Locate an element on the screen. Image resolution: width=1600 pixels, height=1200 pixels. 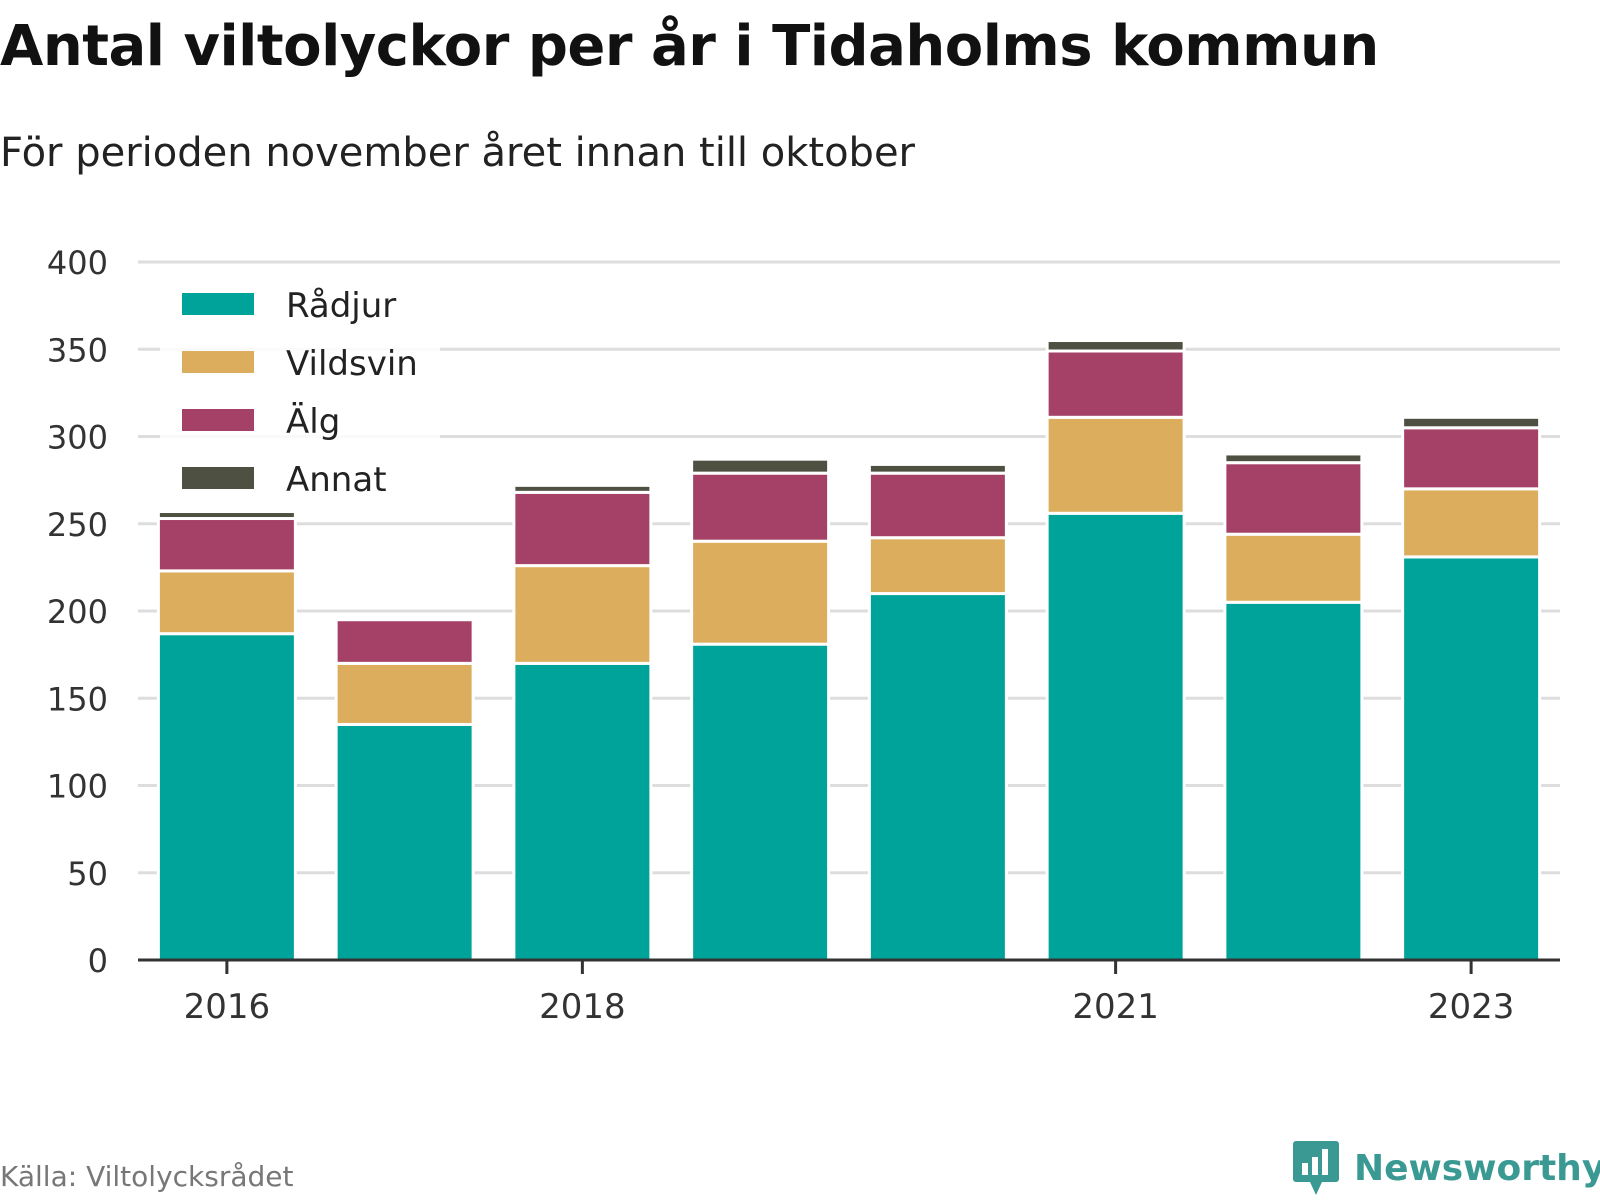
bar-älg-2017 is located at coordinates (404, 641).